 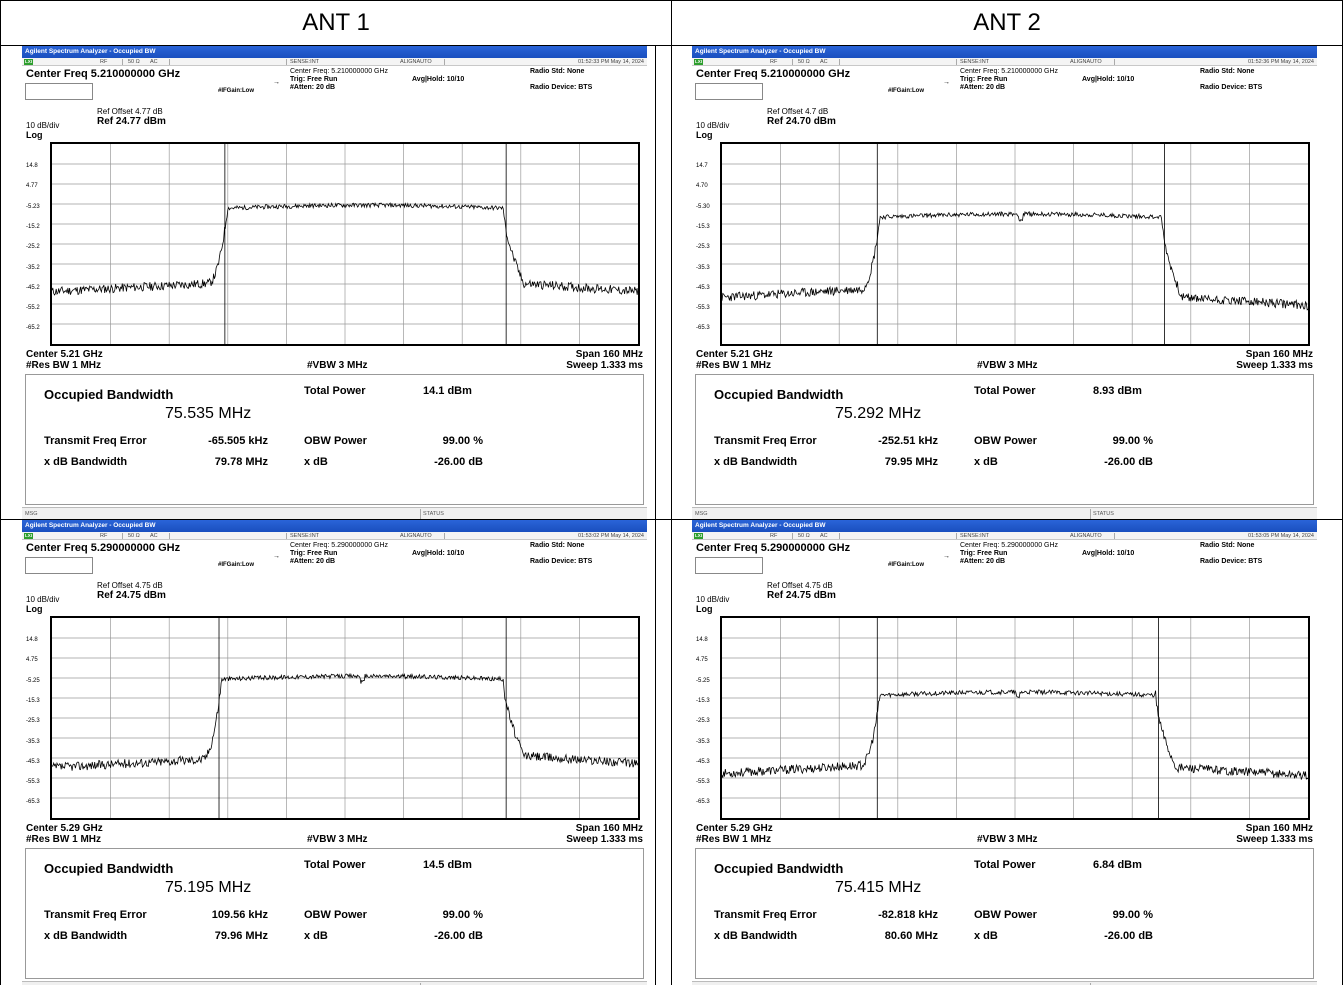 What do you see at coordinates (64, 365) in the screenshot?
I see `res-bw-label: #Res BW 1 MHz` at bounding box center [64, 365].